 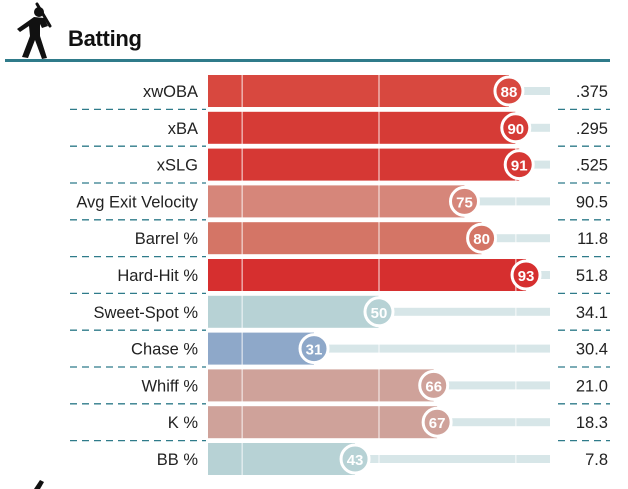 I want to click on metric-label: Hard-Hit %, so click(x=157, y=276).